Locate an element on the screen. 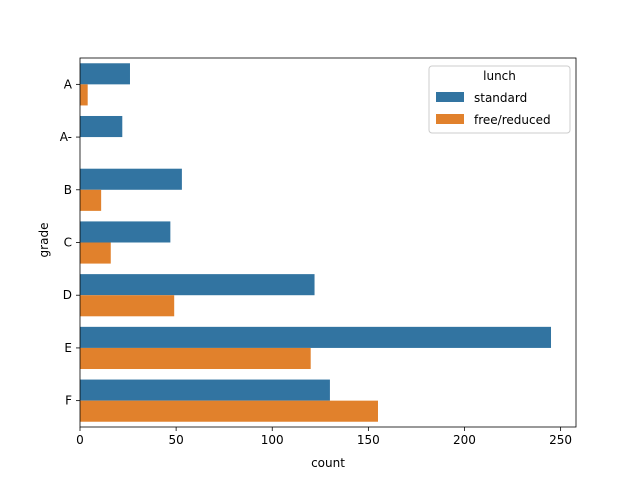 This screenshot has height=480, width=640. bar-standard-f is located at coordinates (205, 390).